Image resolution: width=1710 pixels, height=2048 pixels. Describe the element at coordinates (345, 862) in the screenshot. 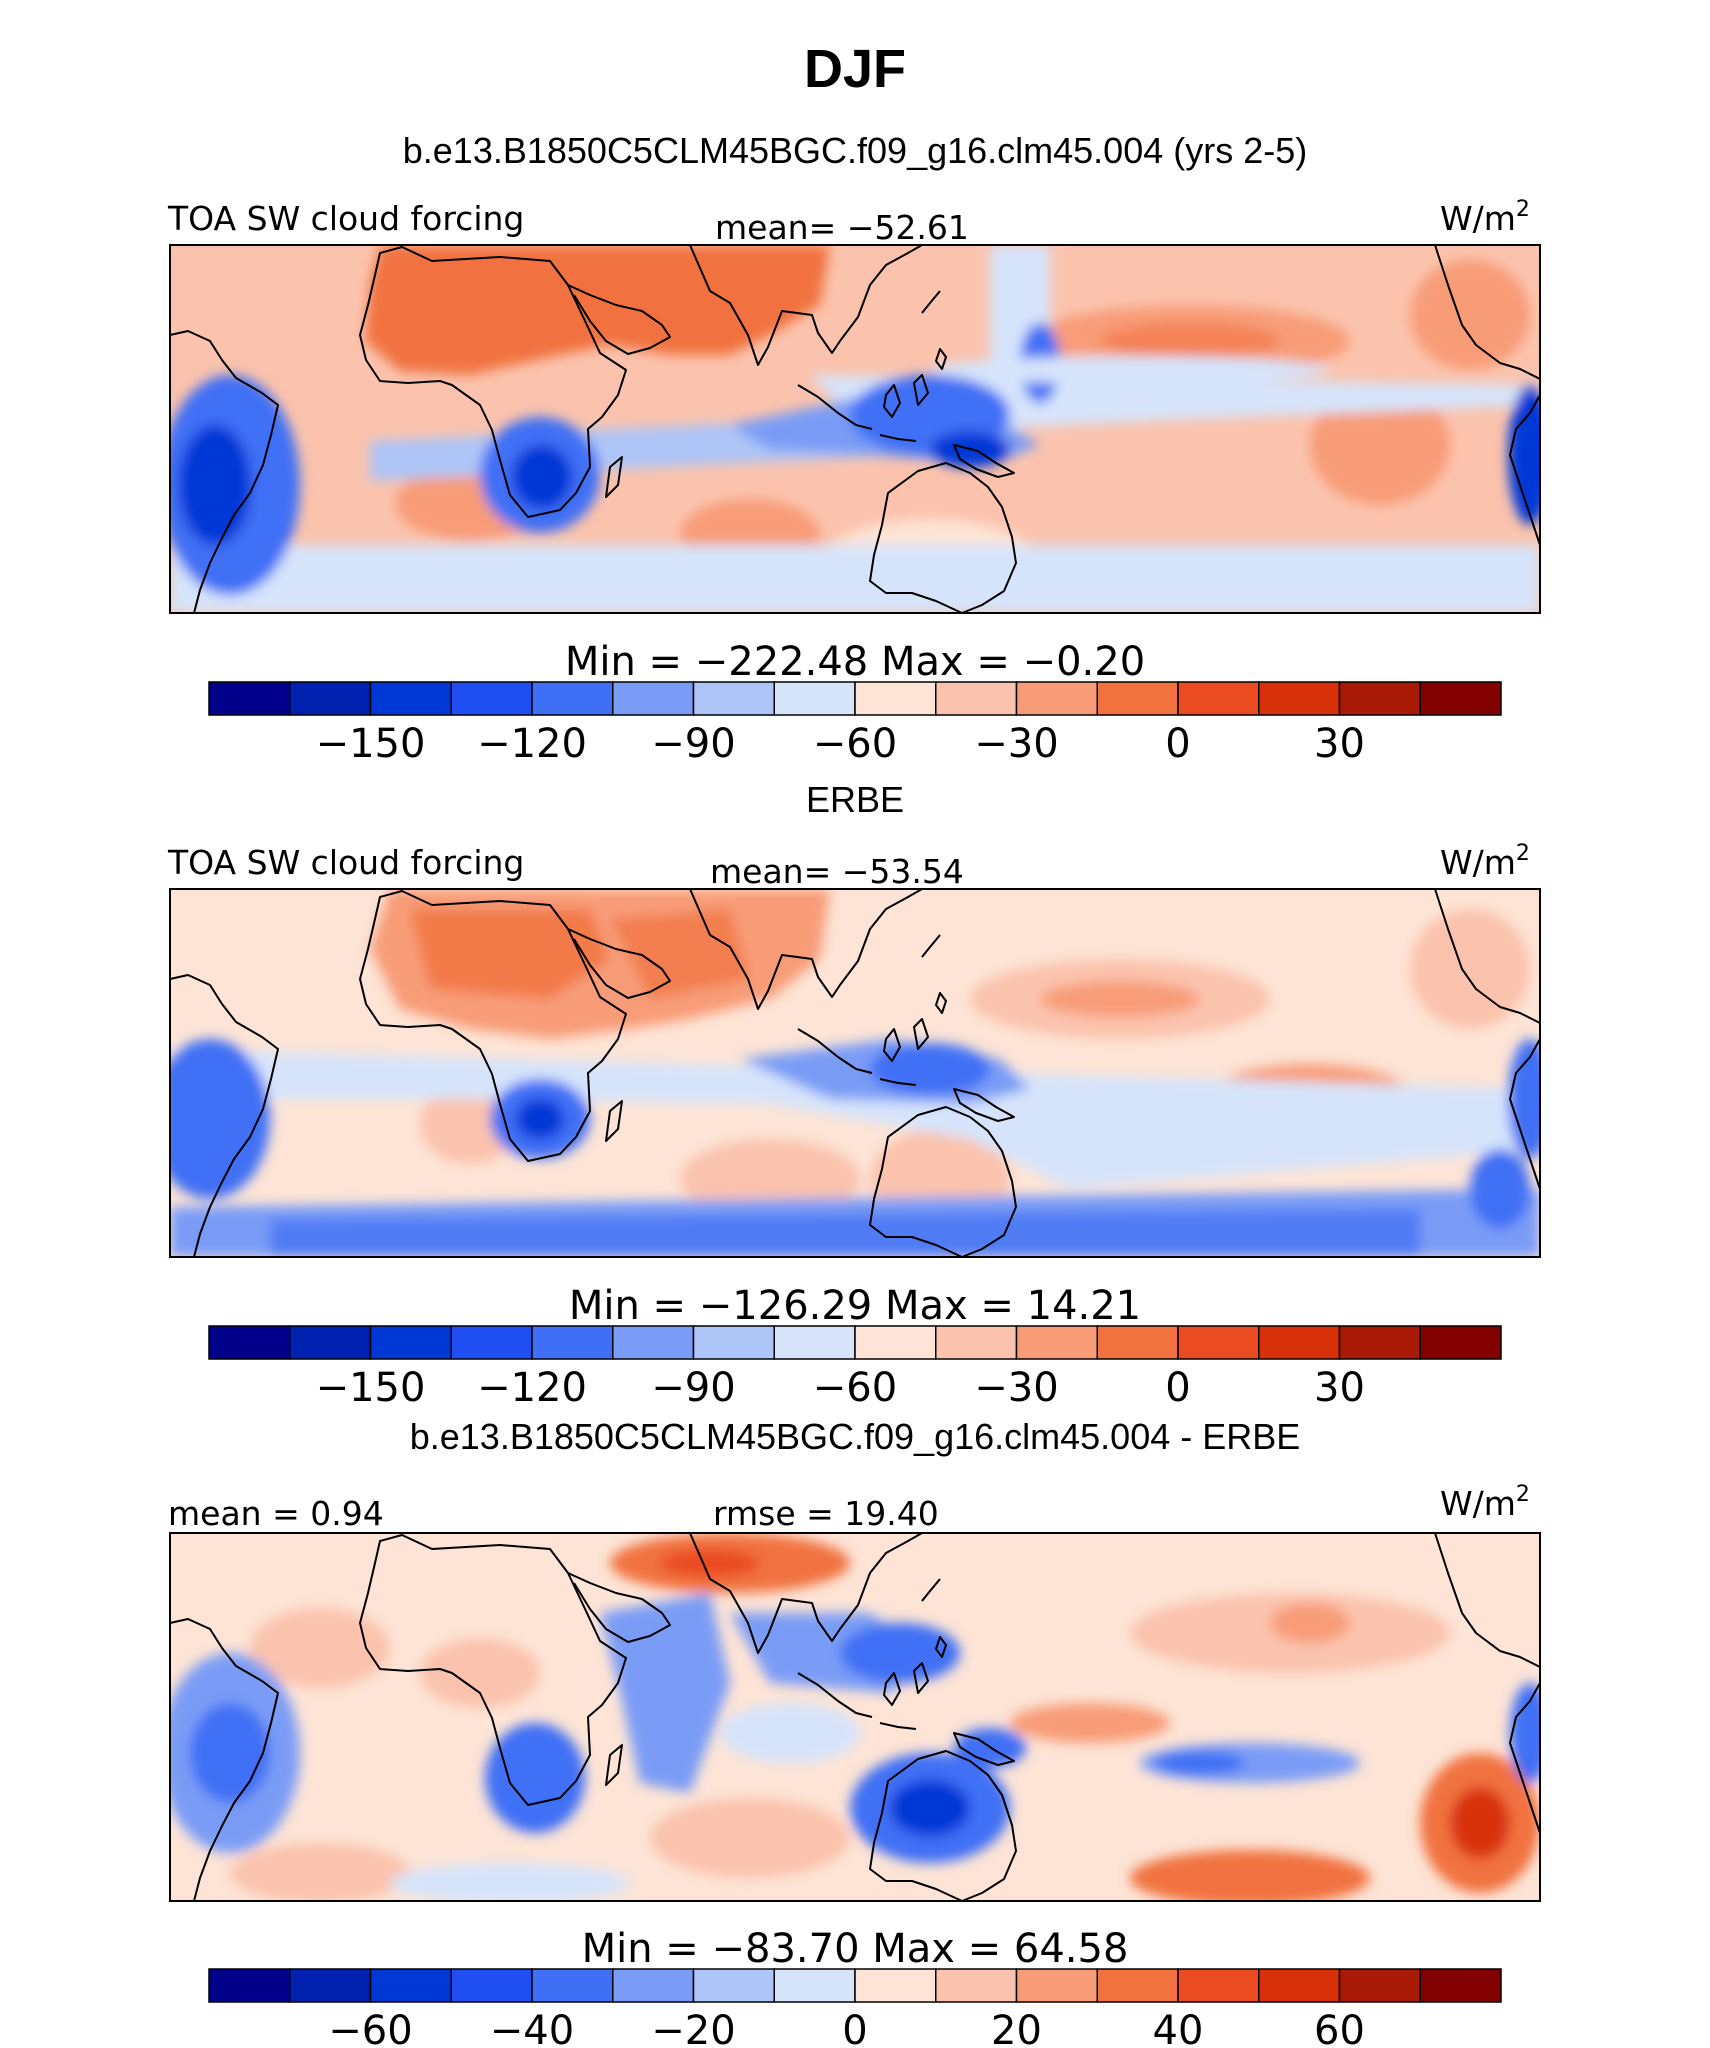

I see `panel2-left-label: TOA SW cloud forcing` at that location.